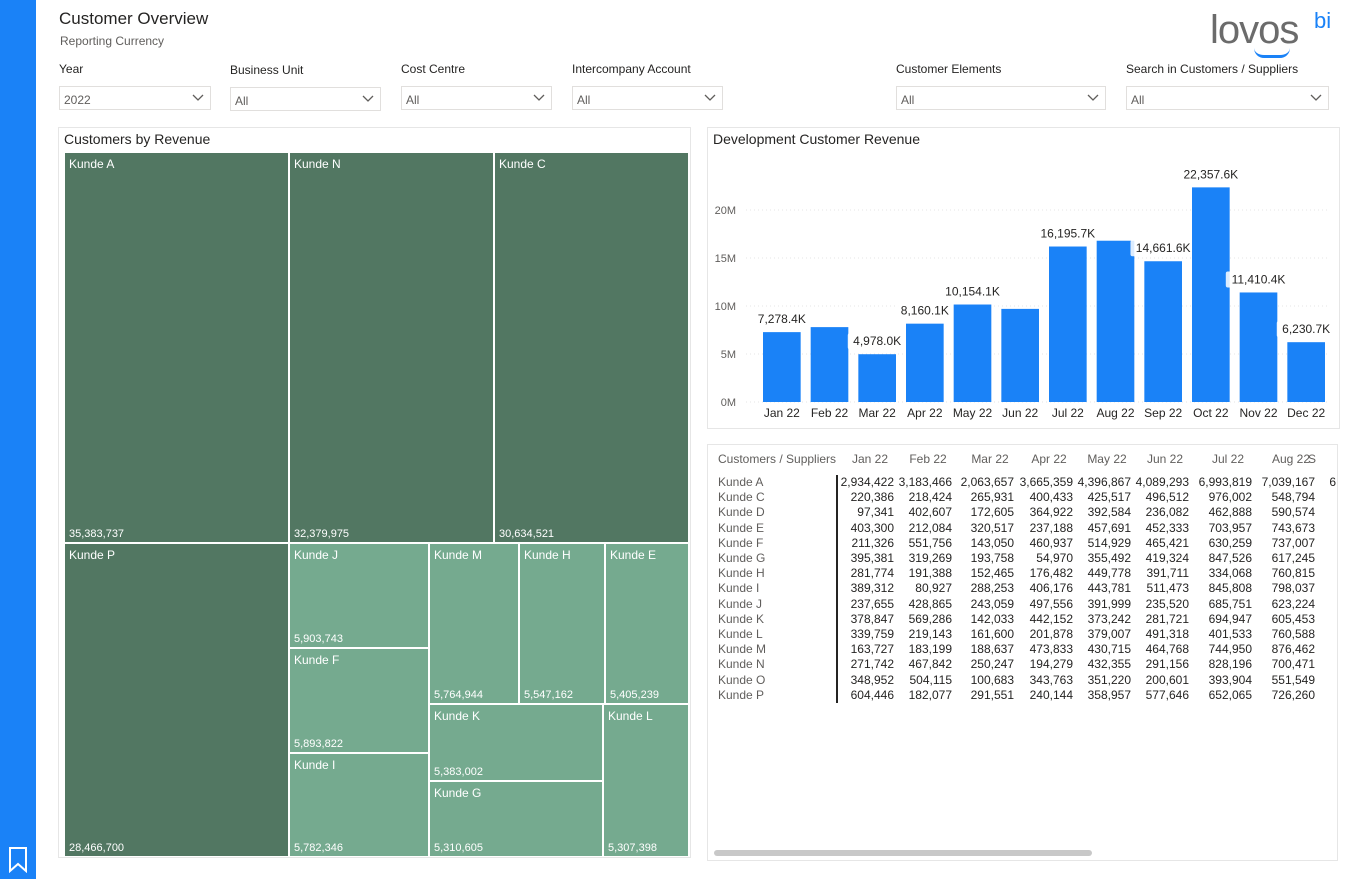 The width and height of the screenshot is (1368, 879). What do you see at coordinates (516, 742) in the screenshot?
I see `treemap-tile-kunde-k: Kunde K 5,383,002` at bounding box center [516, 742].